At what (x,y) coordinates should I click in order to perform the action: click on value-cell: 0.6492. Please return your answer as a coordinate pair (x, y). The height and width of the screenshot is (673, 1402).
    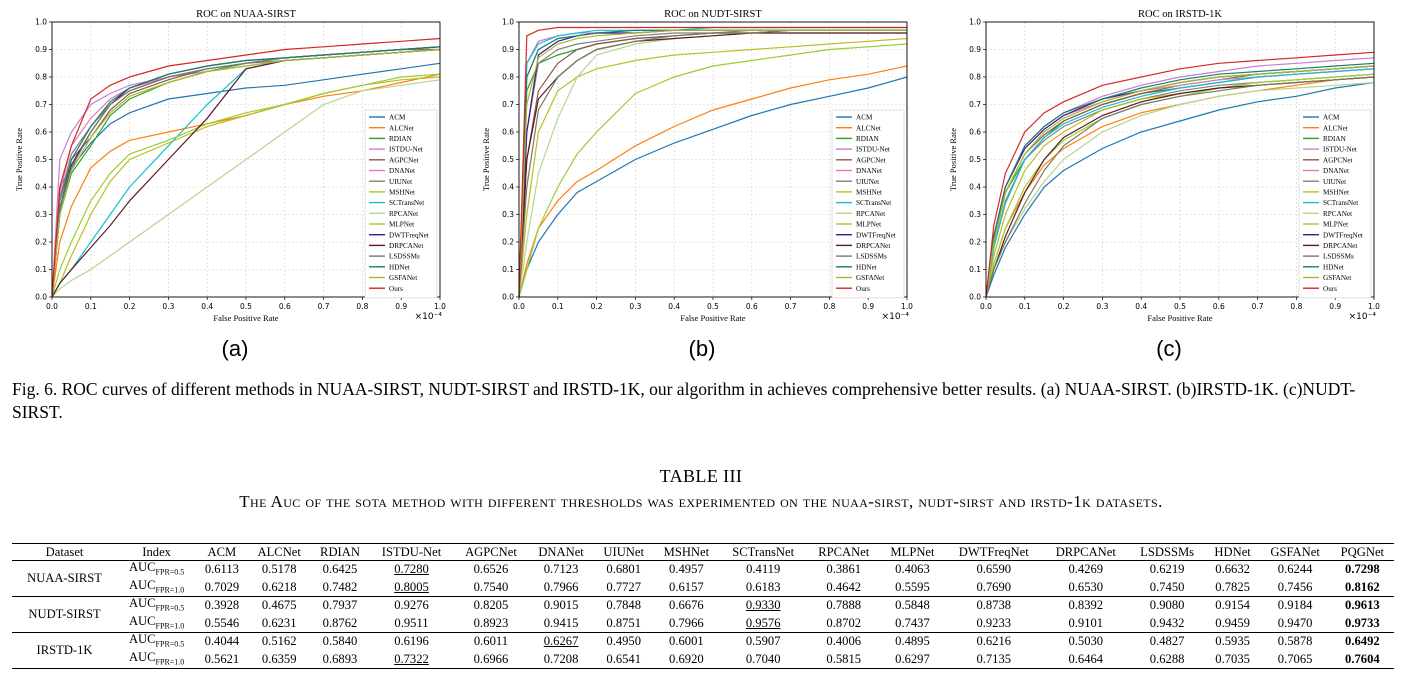
    Looking at the image, I should click on (1362, 642).